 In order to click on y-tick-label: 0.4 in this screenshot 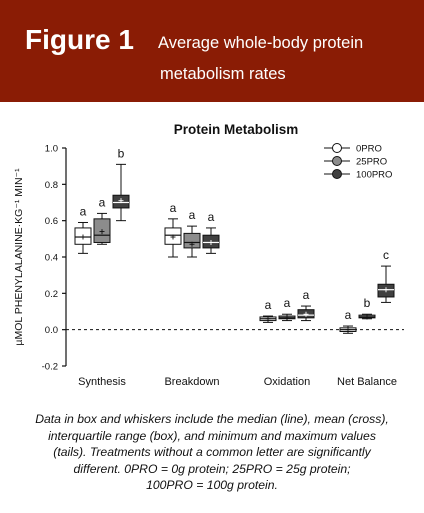, I will do `click(51, 258)`.